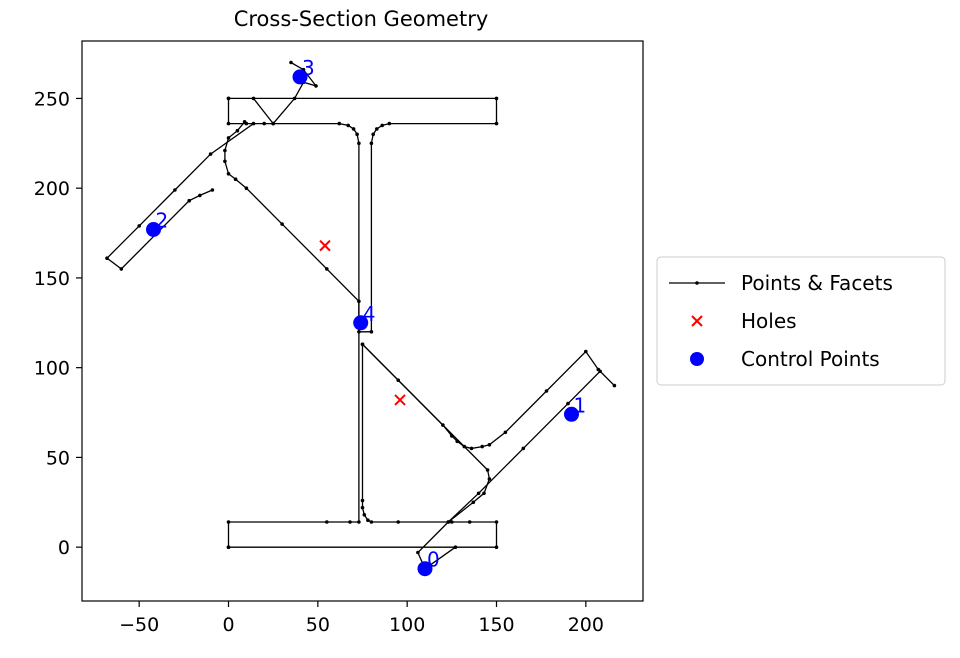 The image size is (960, 658). I want to click on legend-key-control-points, so click(697, 359).